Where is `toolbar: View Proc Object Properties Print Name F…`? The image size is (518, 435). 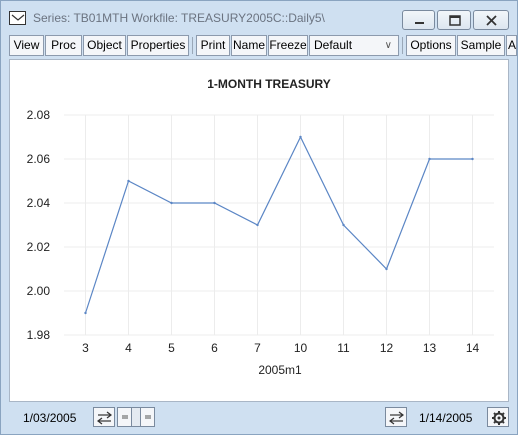 toolbar: View Proc Object Properties Print Name F… is located at coordinates (263, 45).